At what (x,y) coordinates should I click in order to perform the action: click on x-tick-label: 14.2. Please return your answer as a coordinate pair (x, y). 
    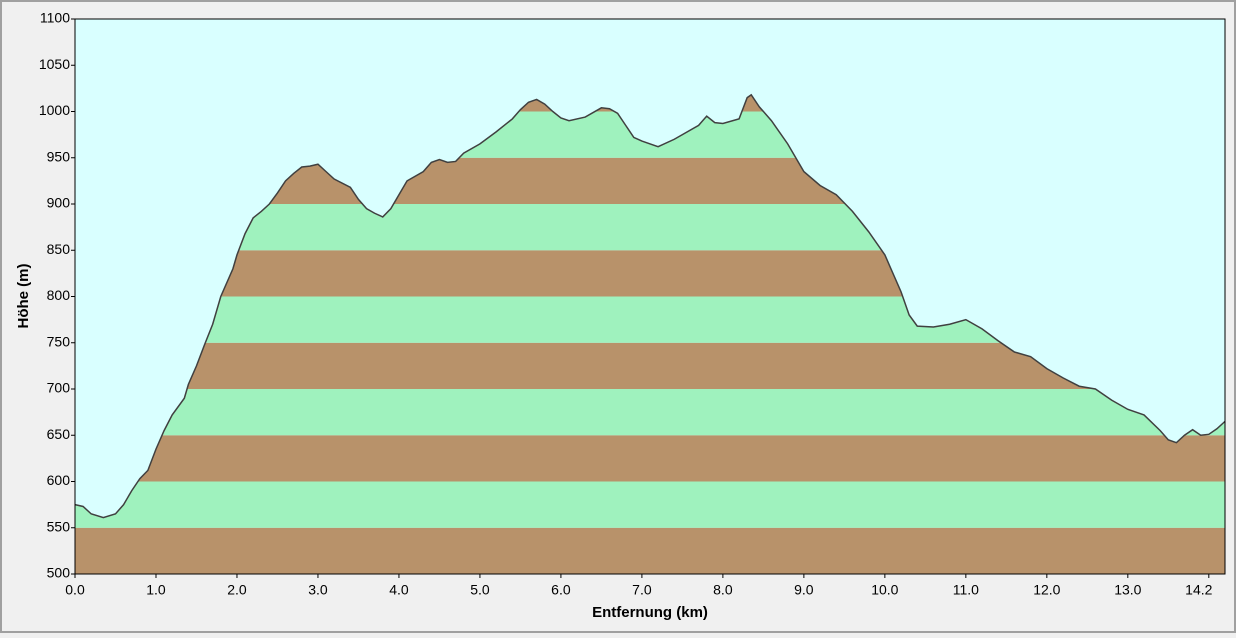
    Looking at the image, I should click on (1198, 590).